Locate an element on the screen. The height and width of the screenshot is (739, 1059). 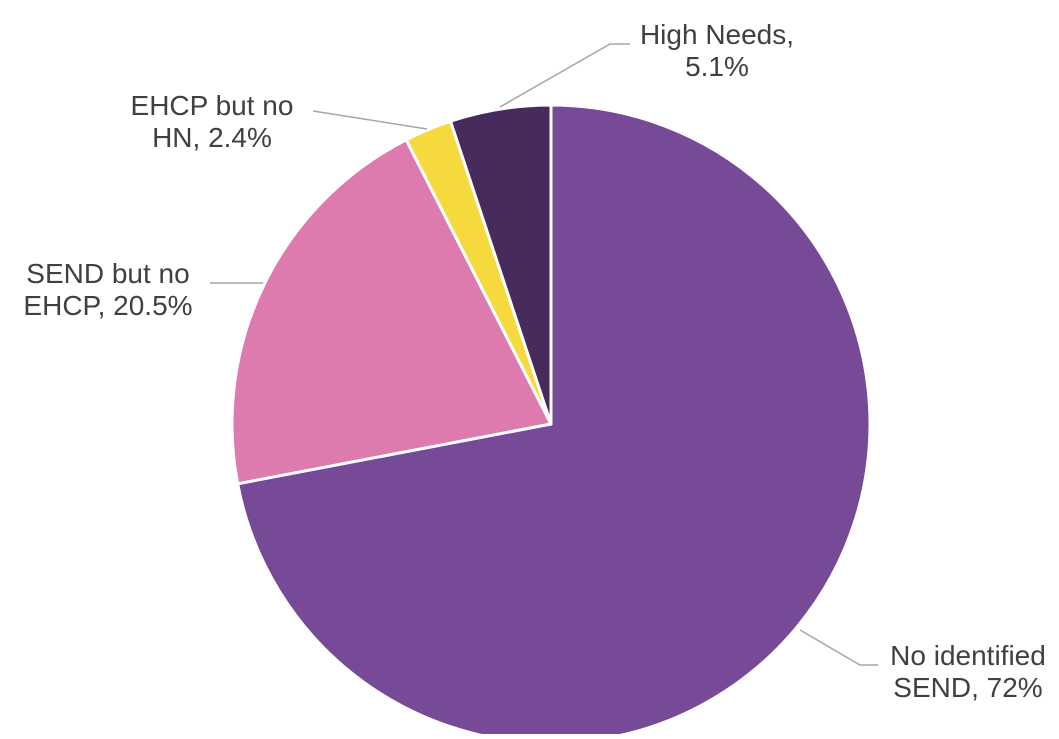
data-label-line: EHCP, 20.5% is located at coordinates (107, 305).